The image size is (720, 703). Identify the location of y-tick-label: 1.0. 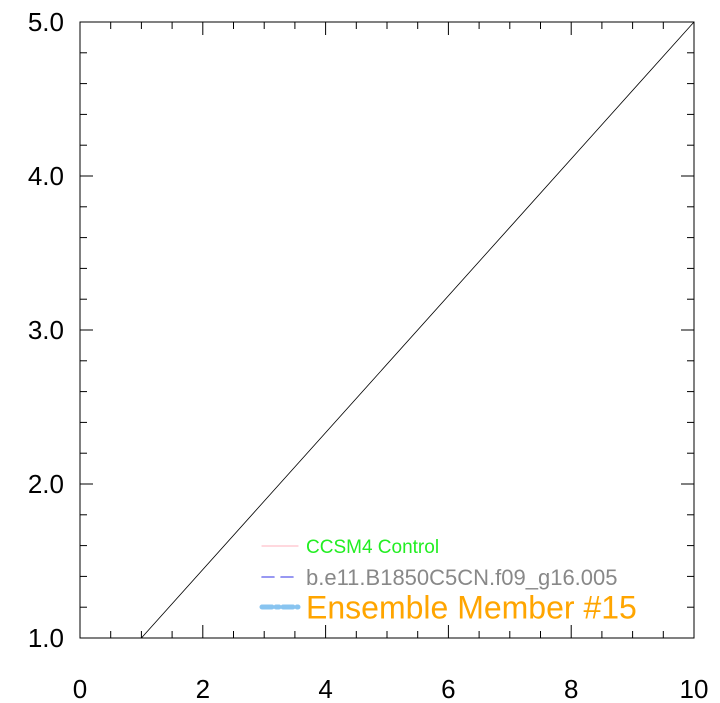
(46, 638).